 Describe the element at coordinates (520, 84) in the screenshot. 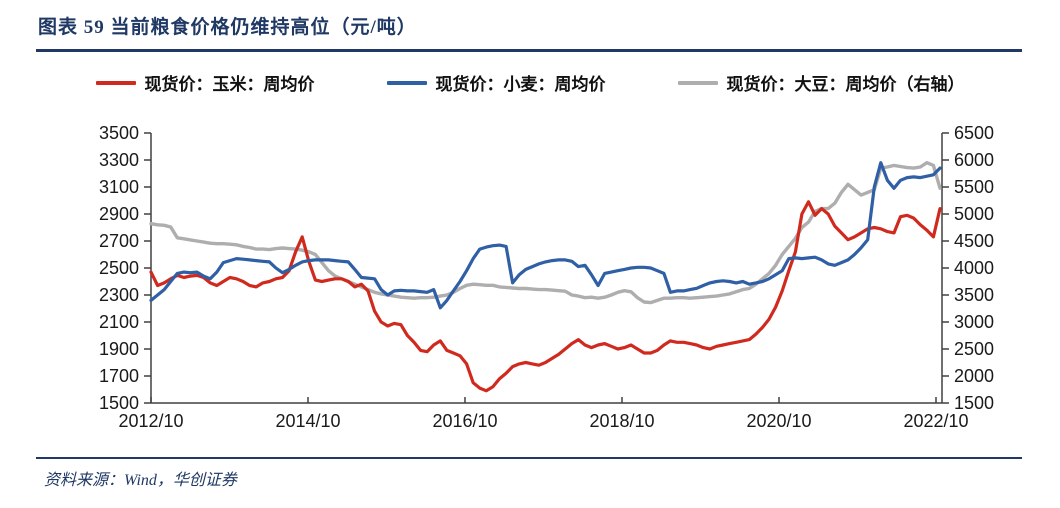

I see `legend-label-wheat: 现货价：小麦：周均价` at that location.